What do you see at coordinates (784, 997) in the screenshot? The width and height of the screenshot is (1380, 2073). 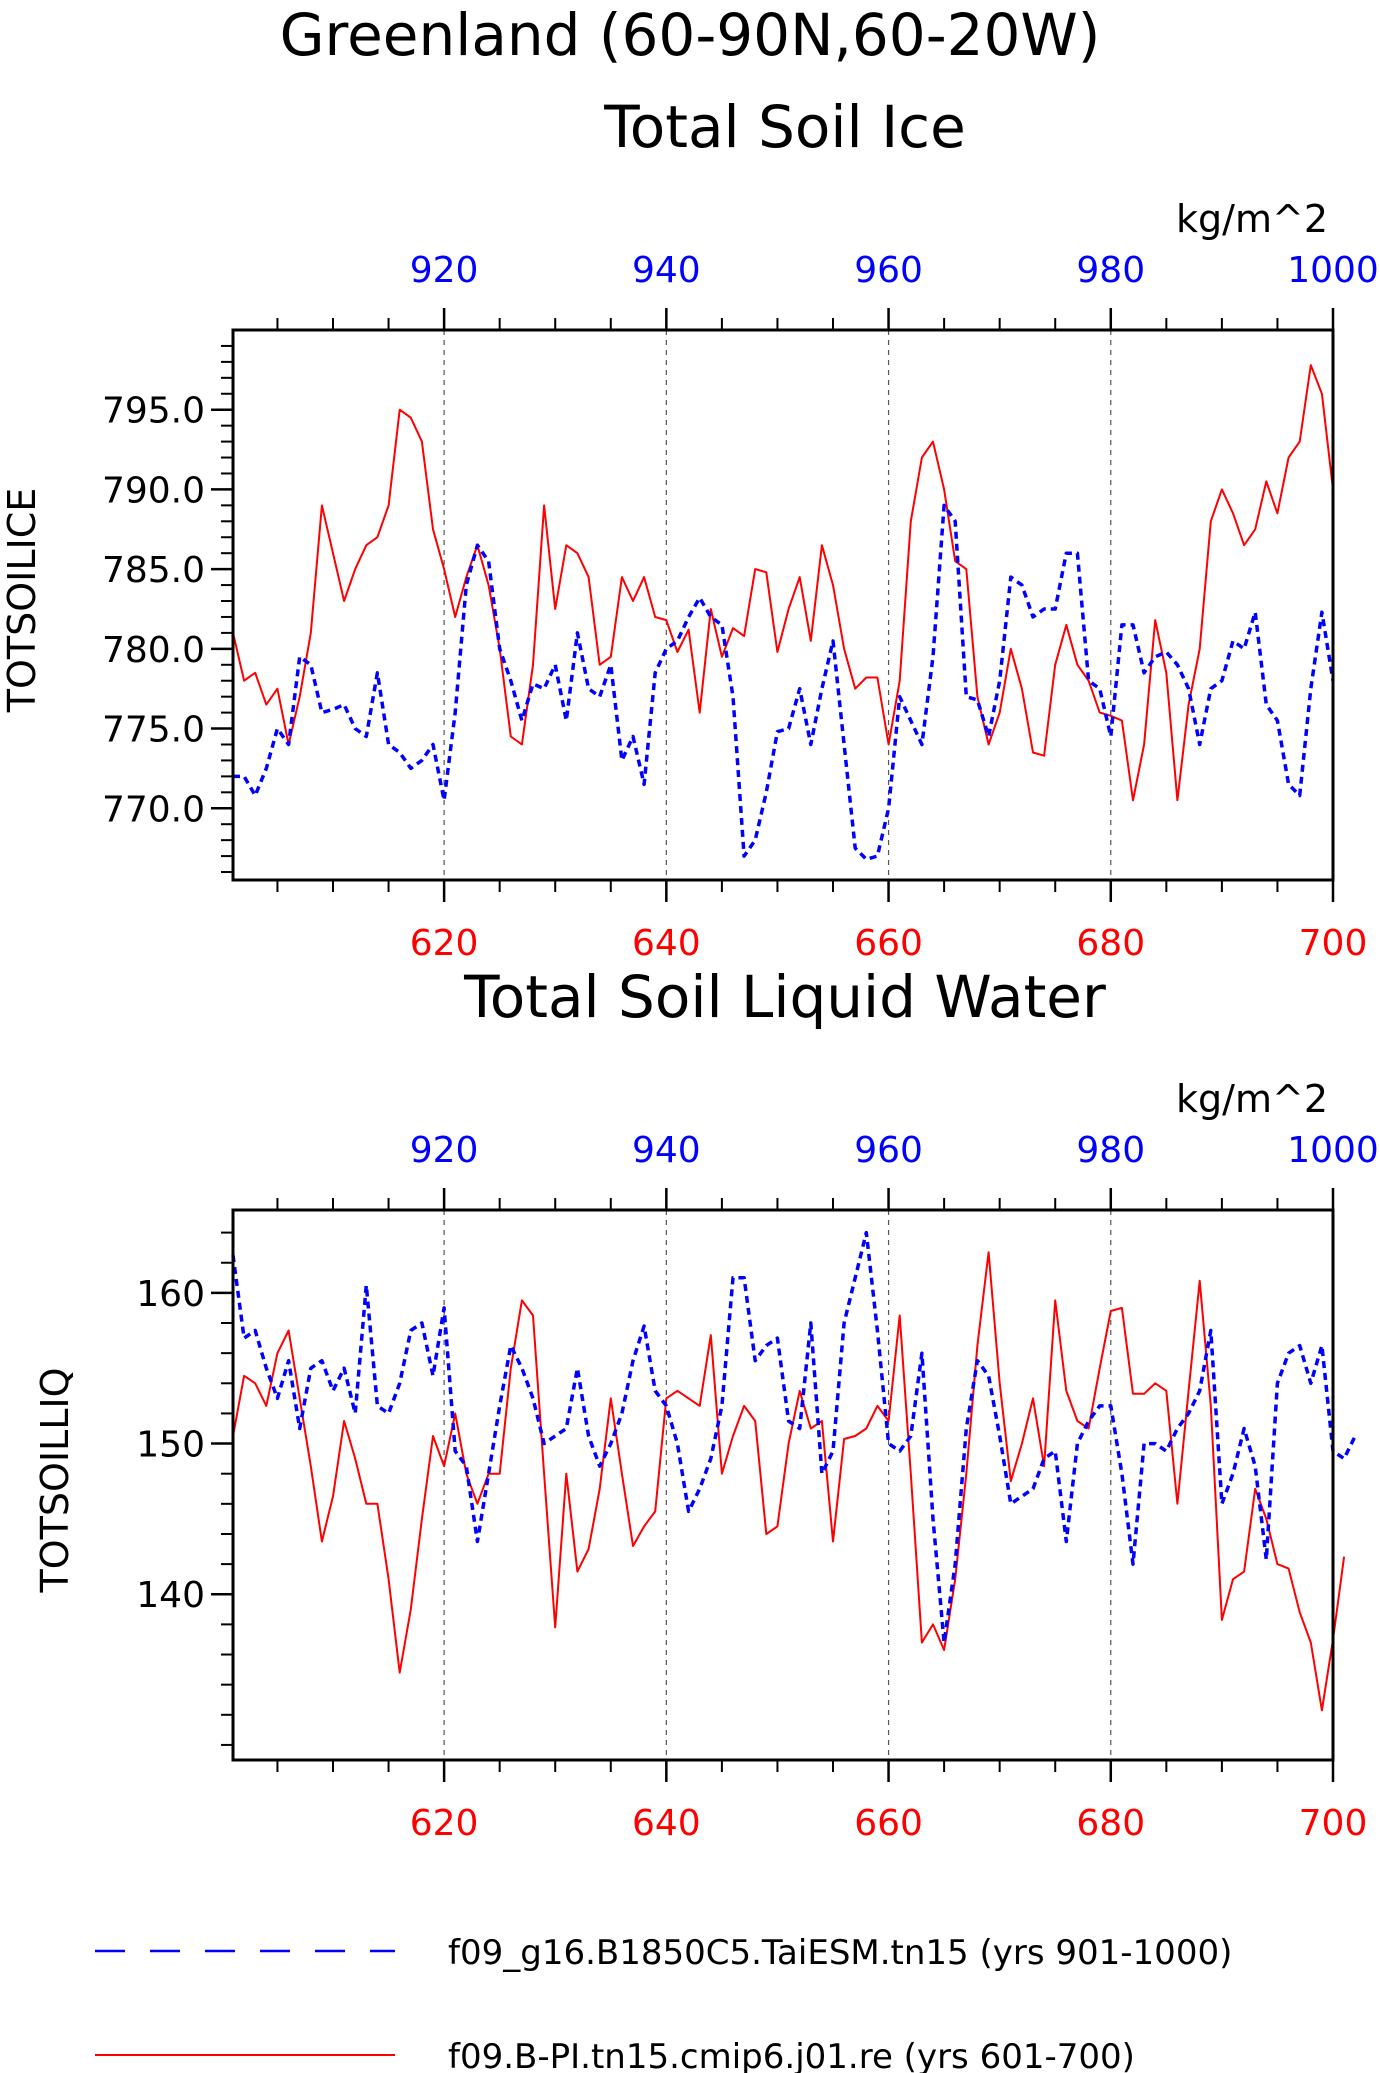 I see `panel-title: Total Soil Liquid Water` at bounding box center [784, 997].